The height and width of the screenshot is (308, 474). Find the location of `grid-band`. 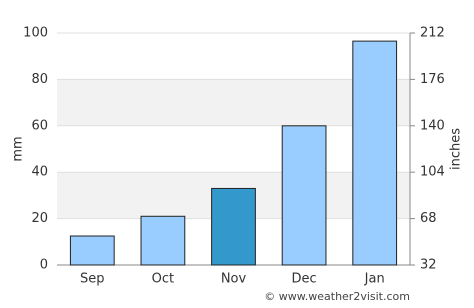

grid-band is located at coordinates (233, 102).